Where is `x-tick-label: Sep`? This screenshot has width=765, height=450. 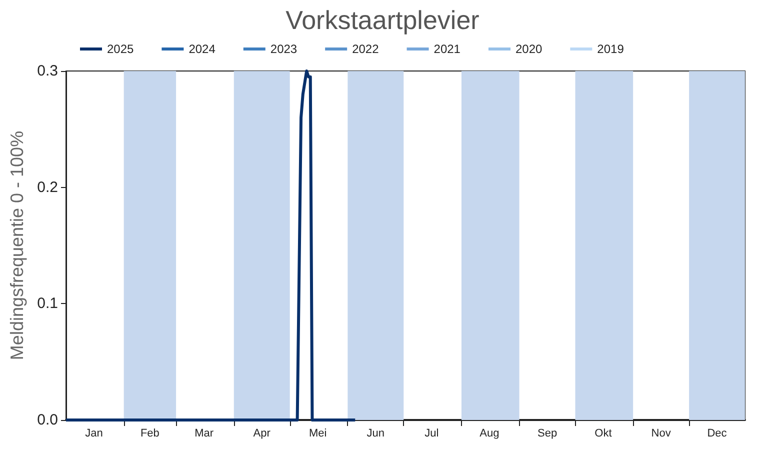 x-tick-label: Sep is located at coordinates (547, 434).